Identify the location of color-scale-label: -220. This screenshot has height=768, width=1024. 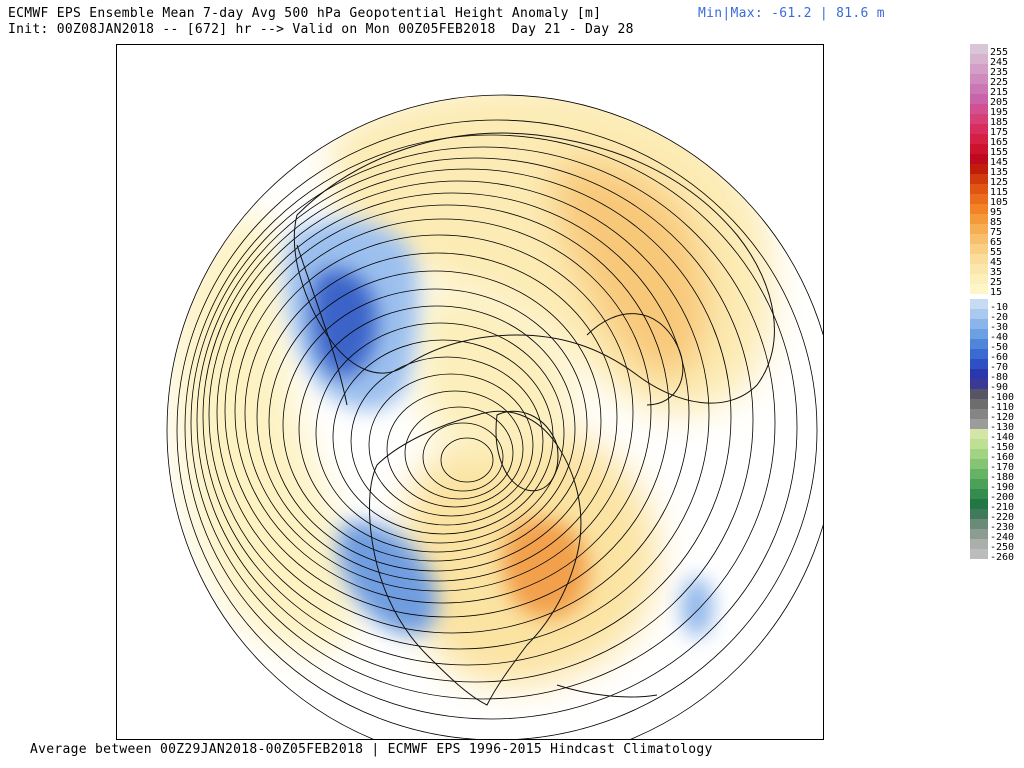
(1002, 517).